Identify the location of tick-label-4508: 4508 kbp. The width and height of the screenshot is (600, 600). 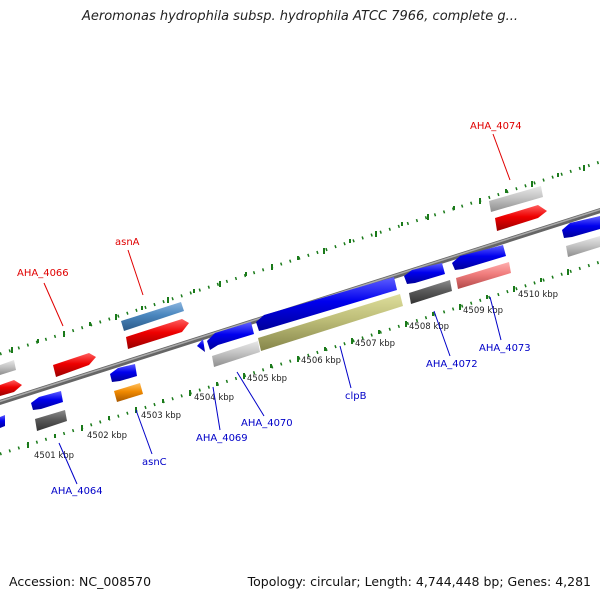
(429, 327).